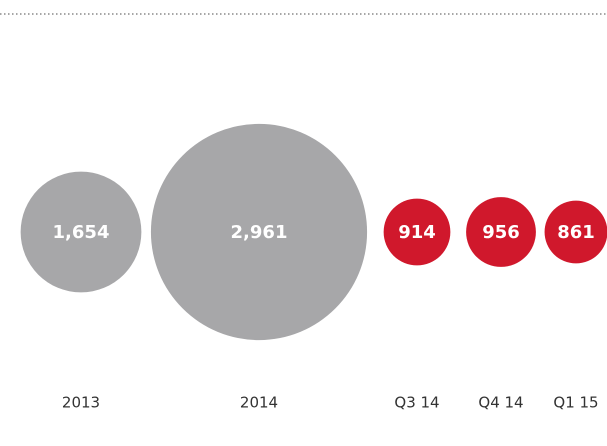  I want to click on value-label: 914, so click(417, 232).